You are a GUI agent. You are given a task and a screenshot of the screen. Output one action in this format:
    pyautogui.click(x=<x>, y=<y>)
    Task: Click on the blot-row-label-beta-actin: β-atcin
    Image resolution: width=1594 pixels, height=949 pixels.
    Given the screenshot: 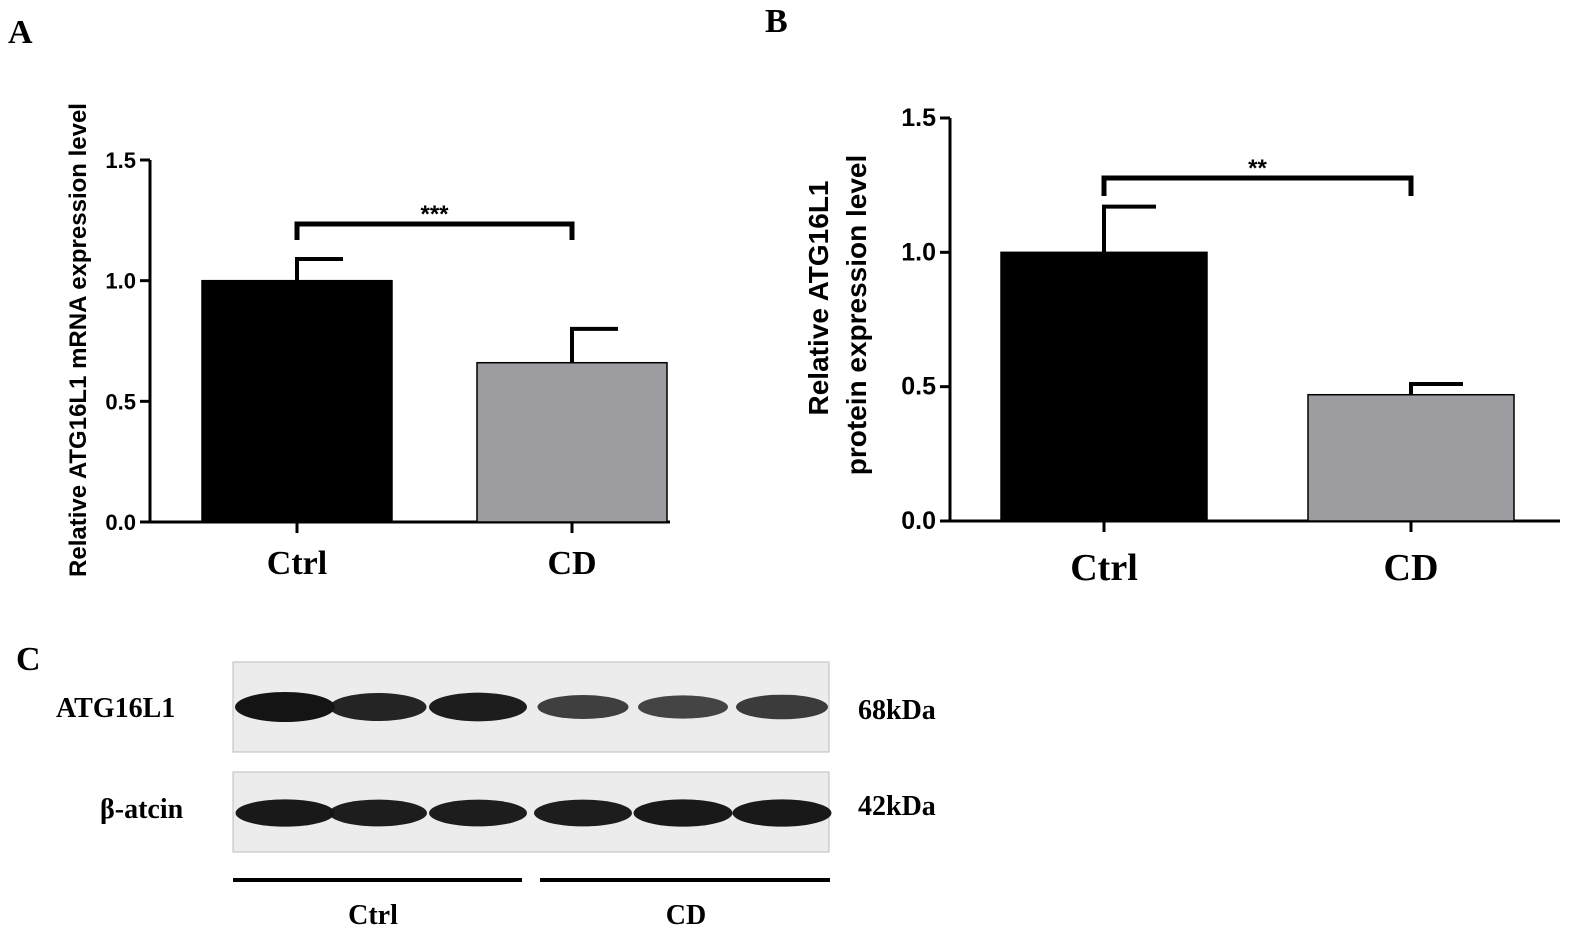 What is the action you would take?
    pyautogui.click(x=142, y=809)
    